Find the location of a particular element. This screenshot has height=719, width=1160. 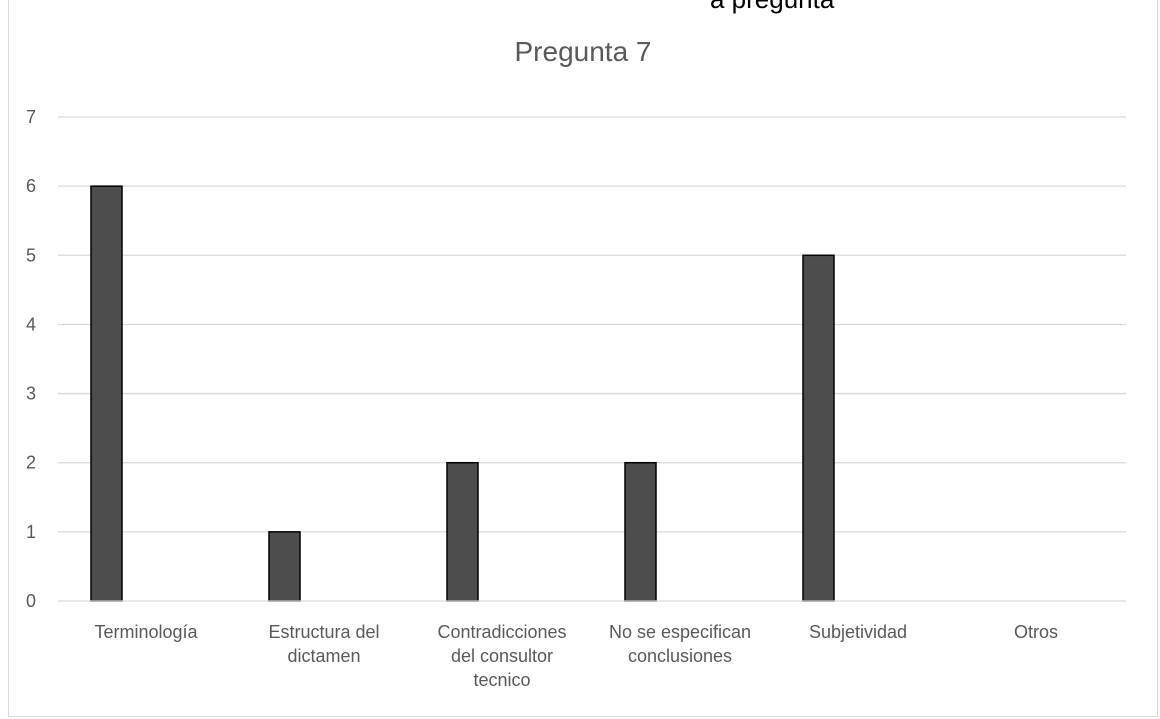

x-tick-label: Otros is located at coordinates (1036, 632).